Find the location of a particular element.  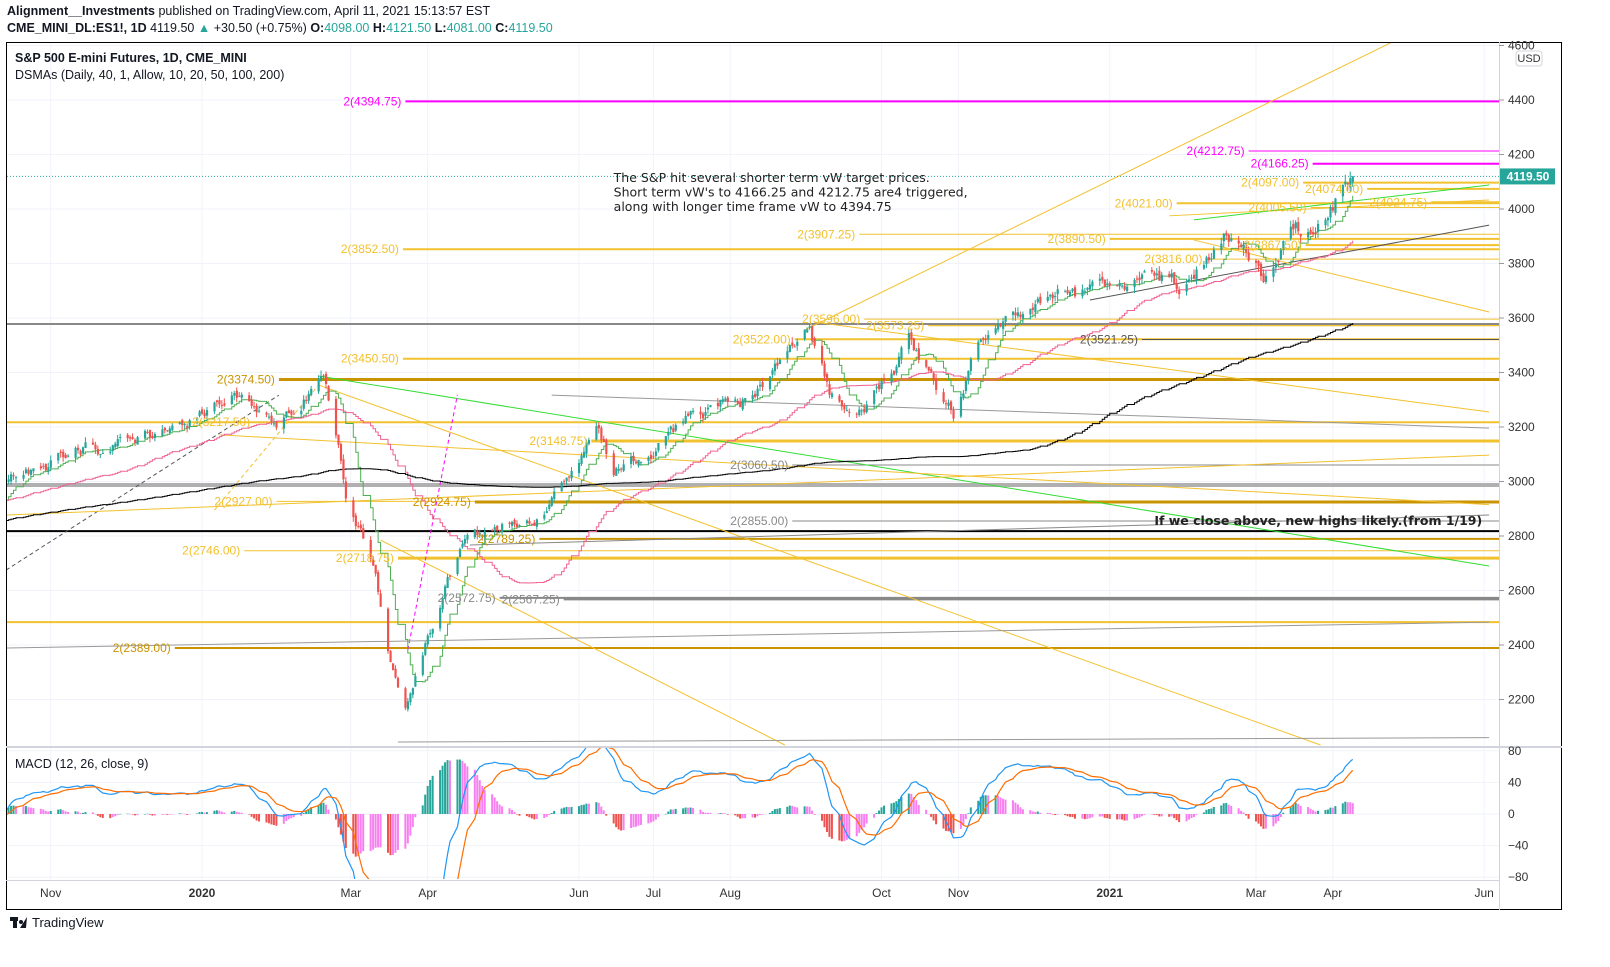

macd-legend: MACD (12, 26, close, 9) is located at coordinates (81, 764).